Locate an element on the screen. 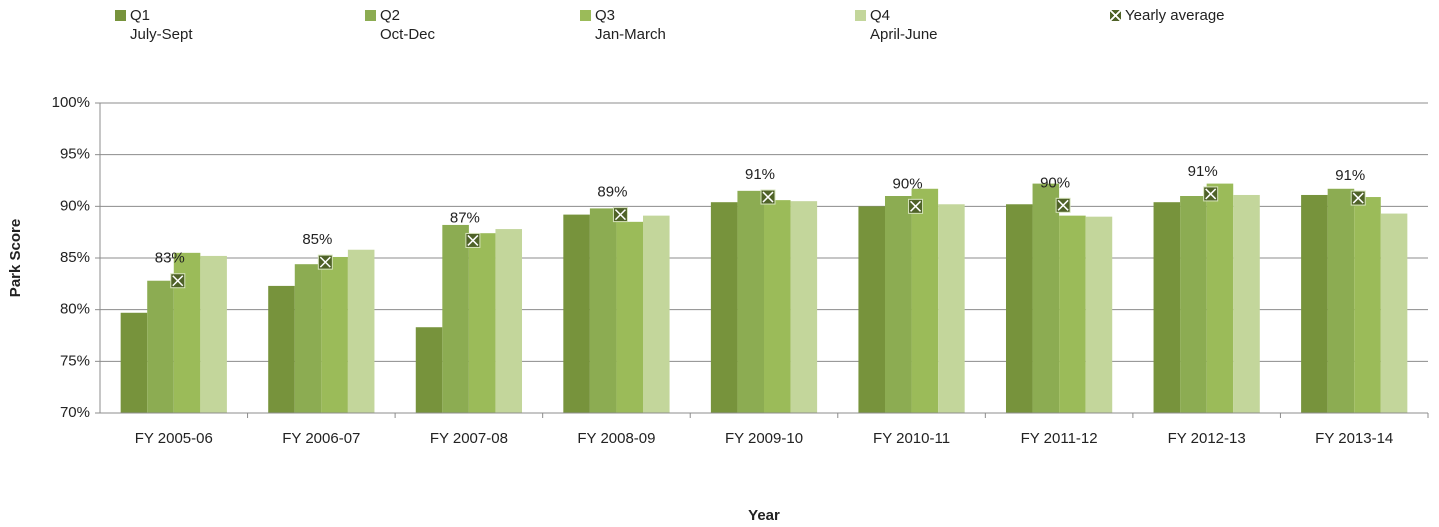 The width and height of the screenshot is (1439, 527). x-tick-label: FY 2005-06 is located at coordinates (174, 438).